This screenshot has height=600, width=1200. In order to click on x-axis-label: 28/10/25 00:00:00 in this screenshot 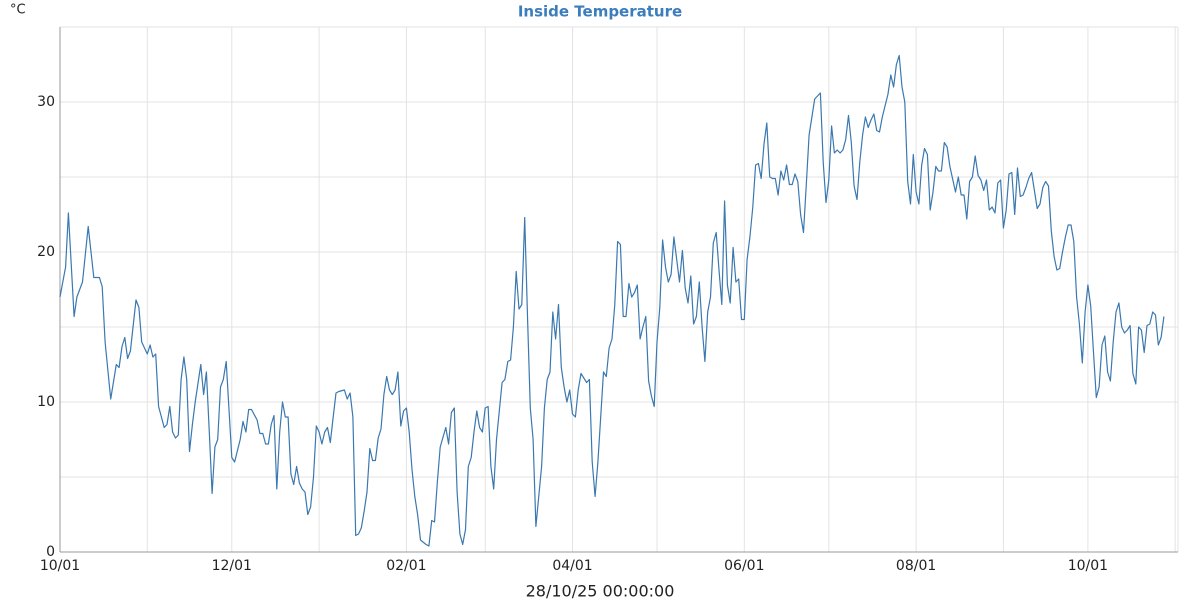, I will do `click(600, 591)`.